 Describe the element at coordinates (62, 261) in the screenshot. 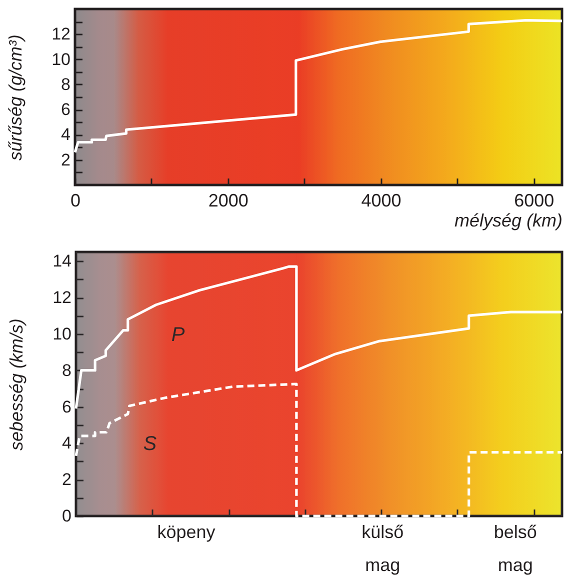

I see `y-tick-label: 14` at that location.